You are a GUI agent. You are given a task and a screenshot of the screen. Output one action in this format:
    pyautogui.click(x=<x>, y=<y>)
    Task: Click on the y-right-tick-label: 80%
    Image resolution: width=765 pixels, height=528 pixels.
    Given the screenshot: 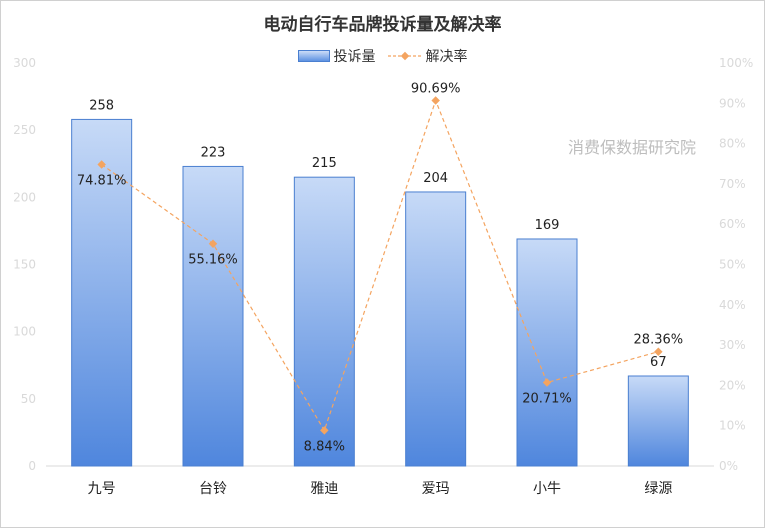 What is the action you would take?
    pyautogui.click(x=732, y=144)
    